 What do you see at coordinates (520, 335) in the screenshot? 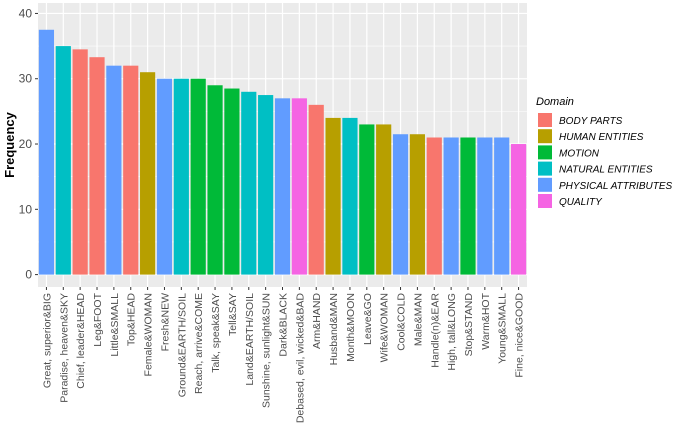
I see `x-tick-label: Fine, nice&GOOD` at bounding box center [520, 335].